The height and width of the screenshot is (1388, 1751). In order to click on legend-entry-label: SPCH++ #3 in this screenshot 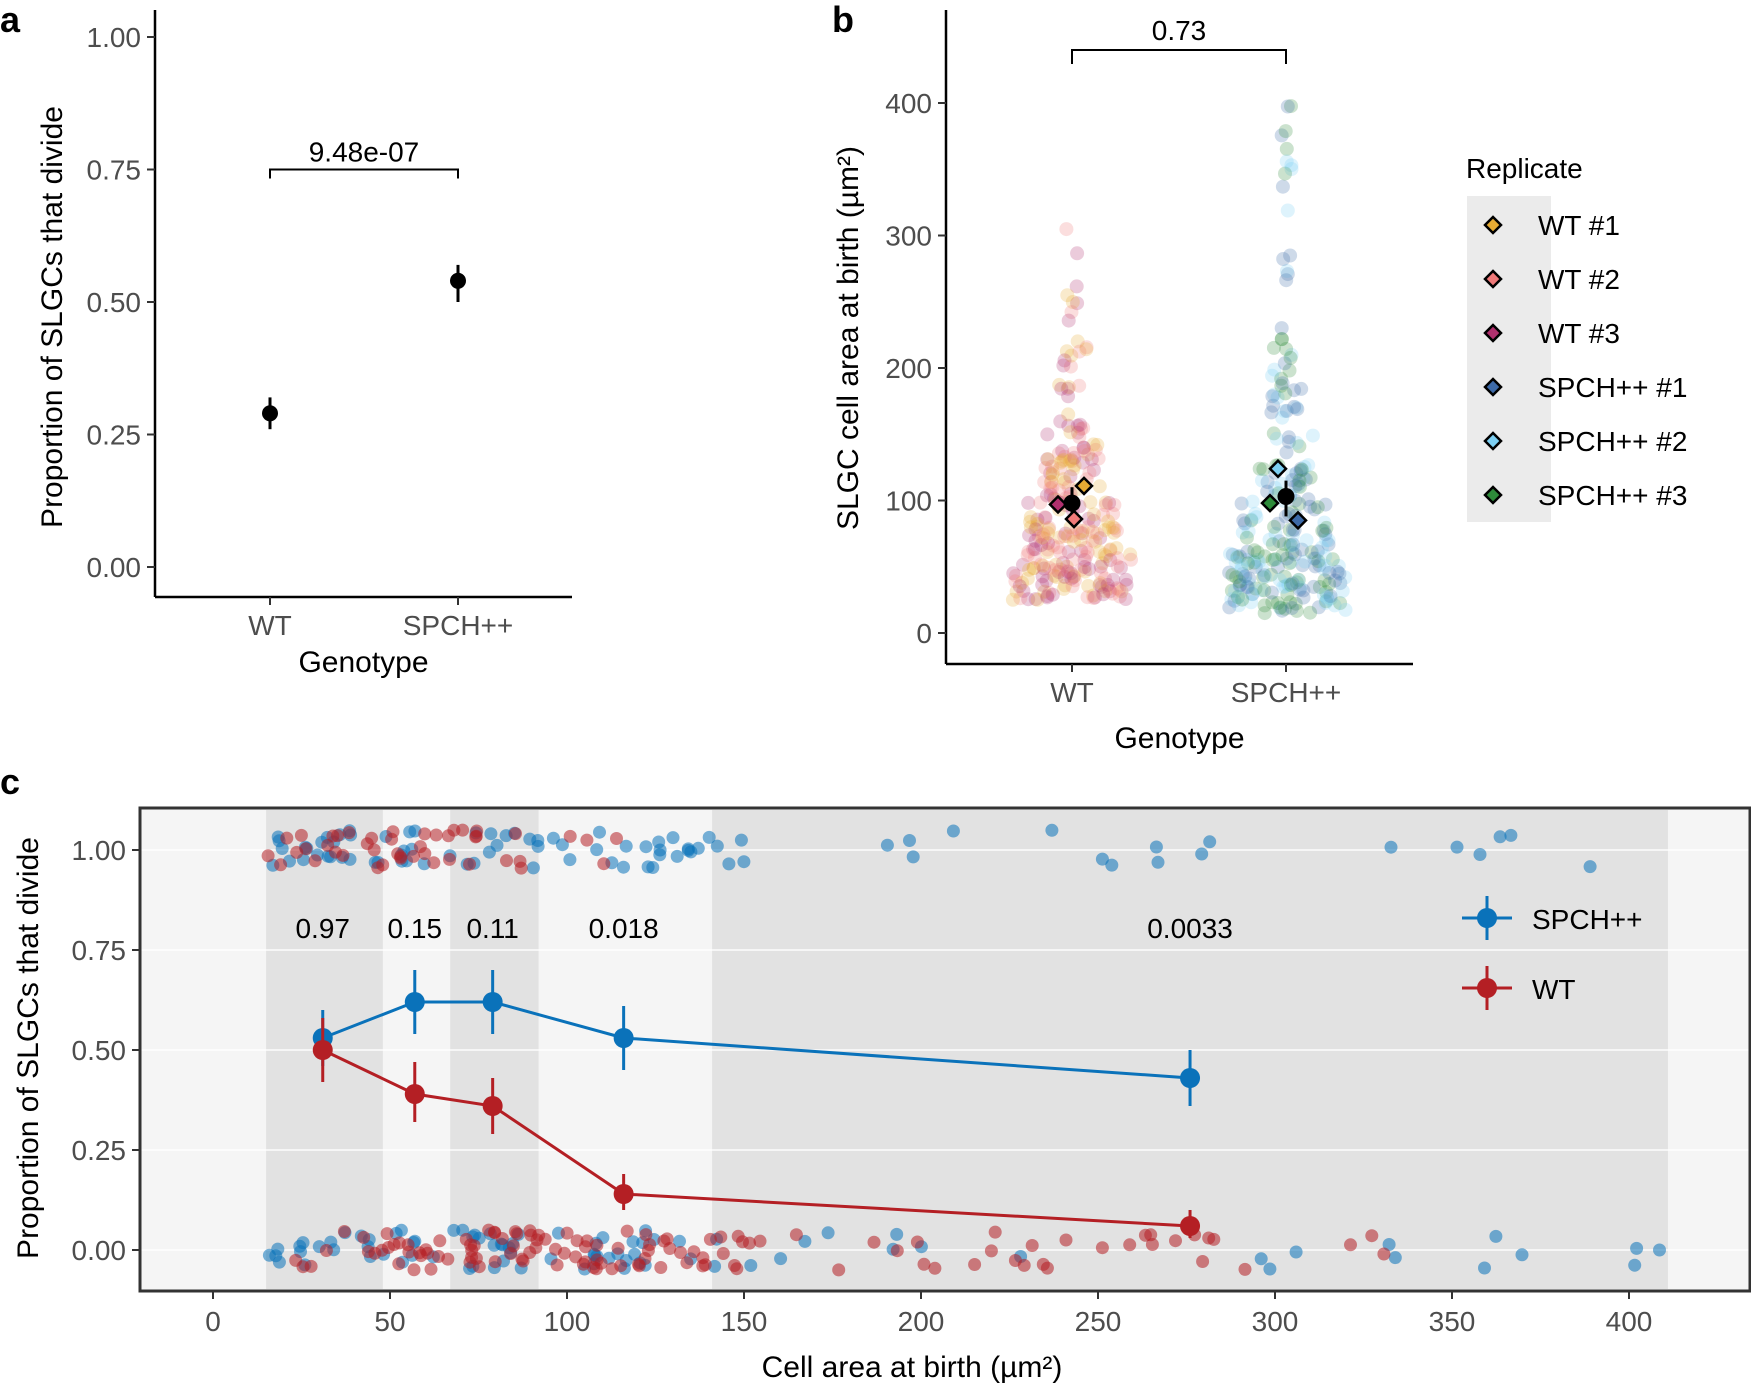, I will do `click(1612, 495)`.